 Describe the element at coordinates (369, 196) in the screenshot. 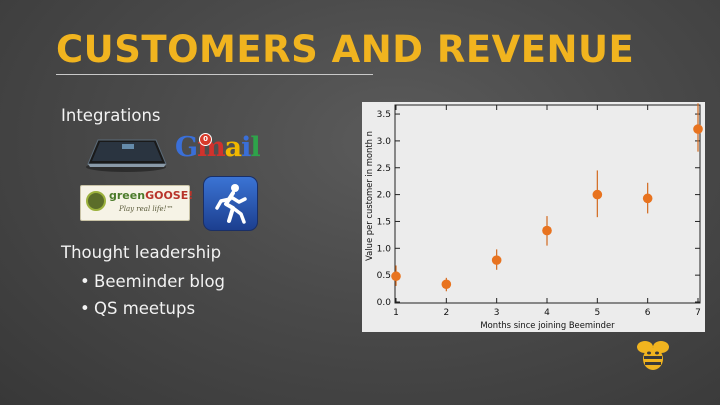

I see `y-axis-label: Value per customer in month n` at that location.